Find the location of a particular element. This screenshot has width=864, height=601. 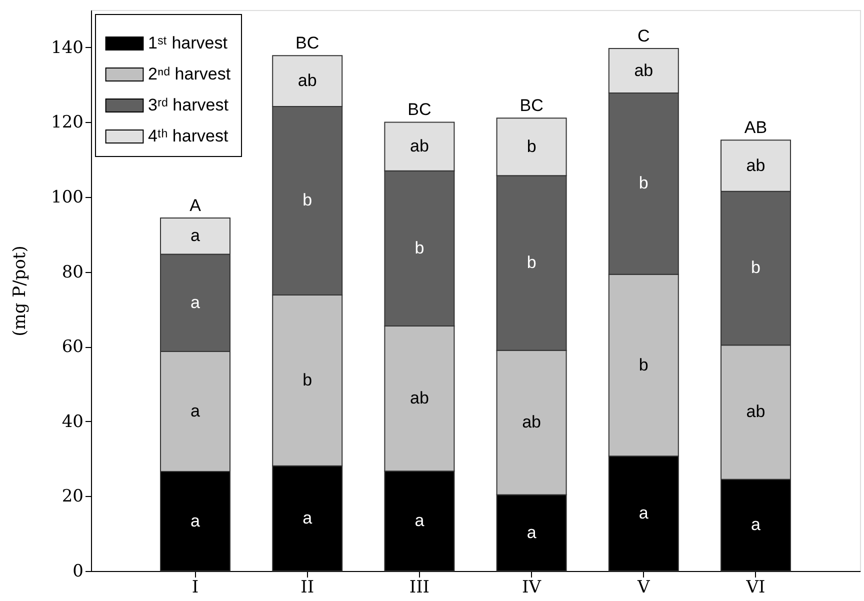

legend-label: 4ᵗʰ harvest is located at coordinates (188, 136).